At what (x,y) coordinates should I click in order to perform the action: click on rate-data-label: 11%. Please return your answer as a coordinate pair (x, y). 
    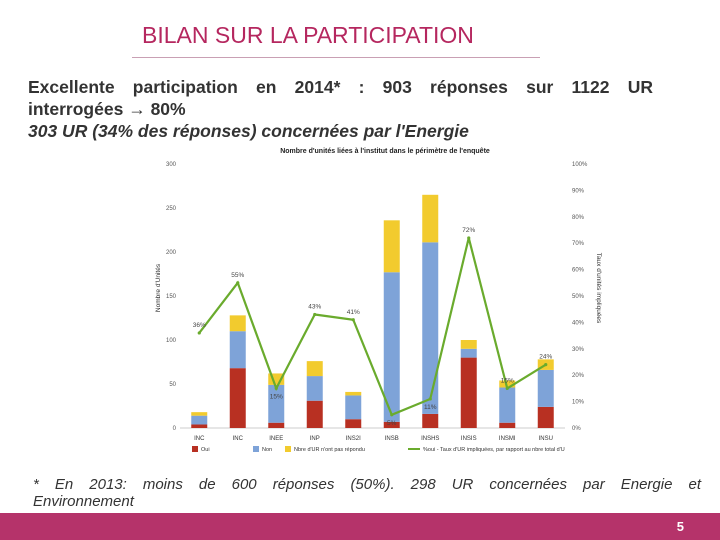
    Looking at the image, I should click on (430, 407).